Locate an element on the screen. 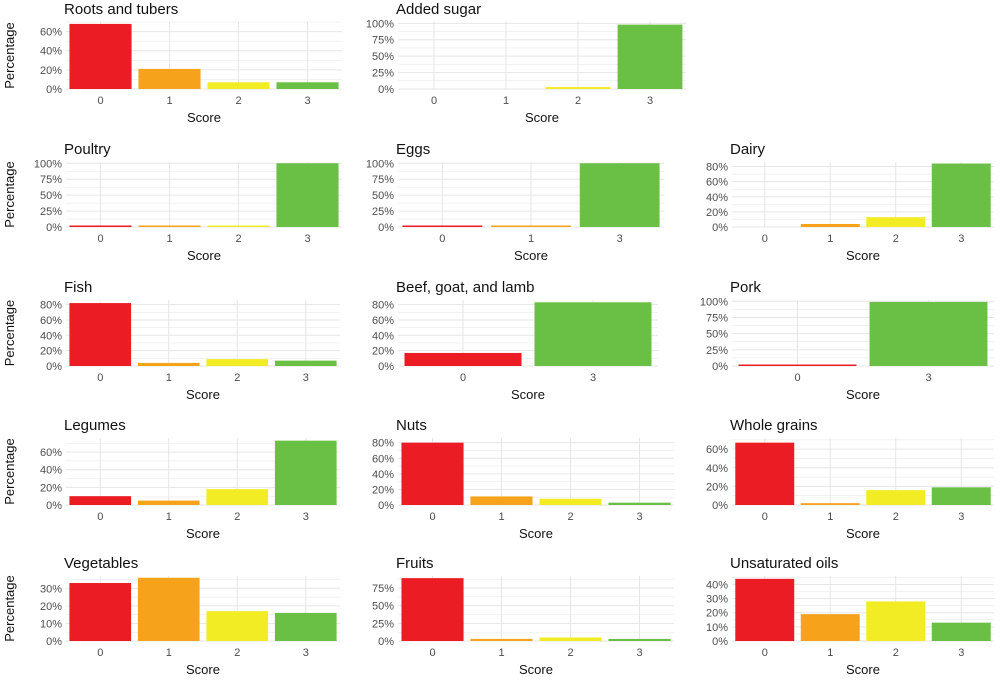 This screenshot has width=1004, height=683. y-tick-label: 80% is located at coordinates (383, 306).